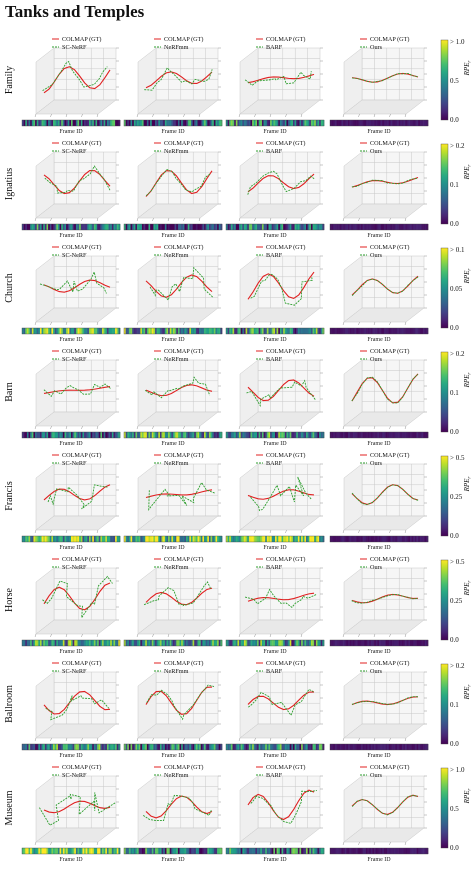  I want to click on rpe-strip-border, so click(379, 747).